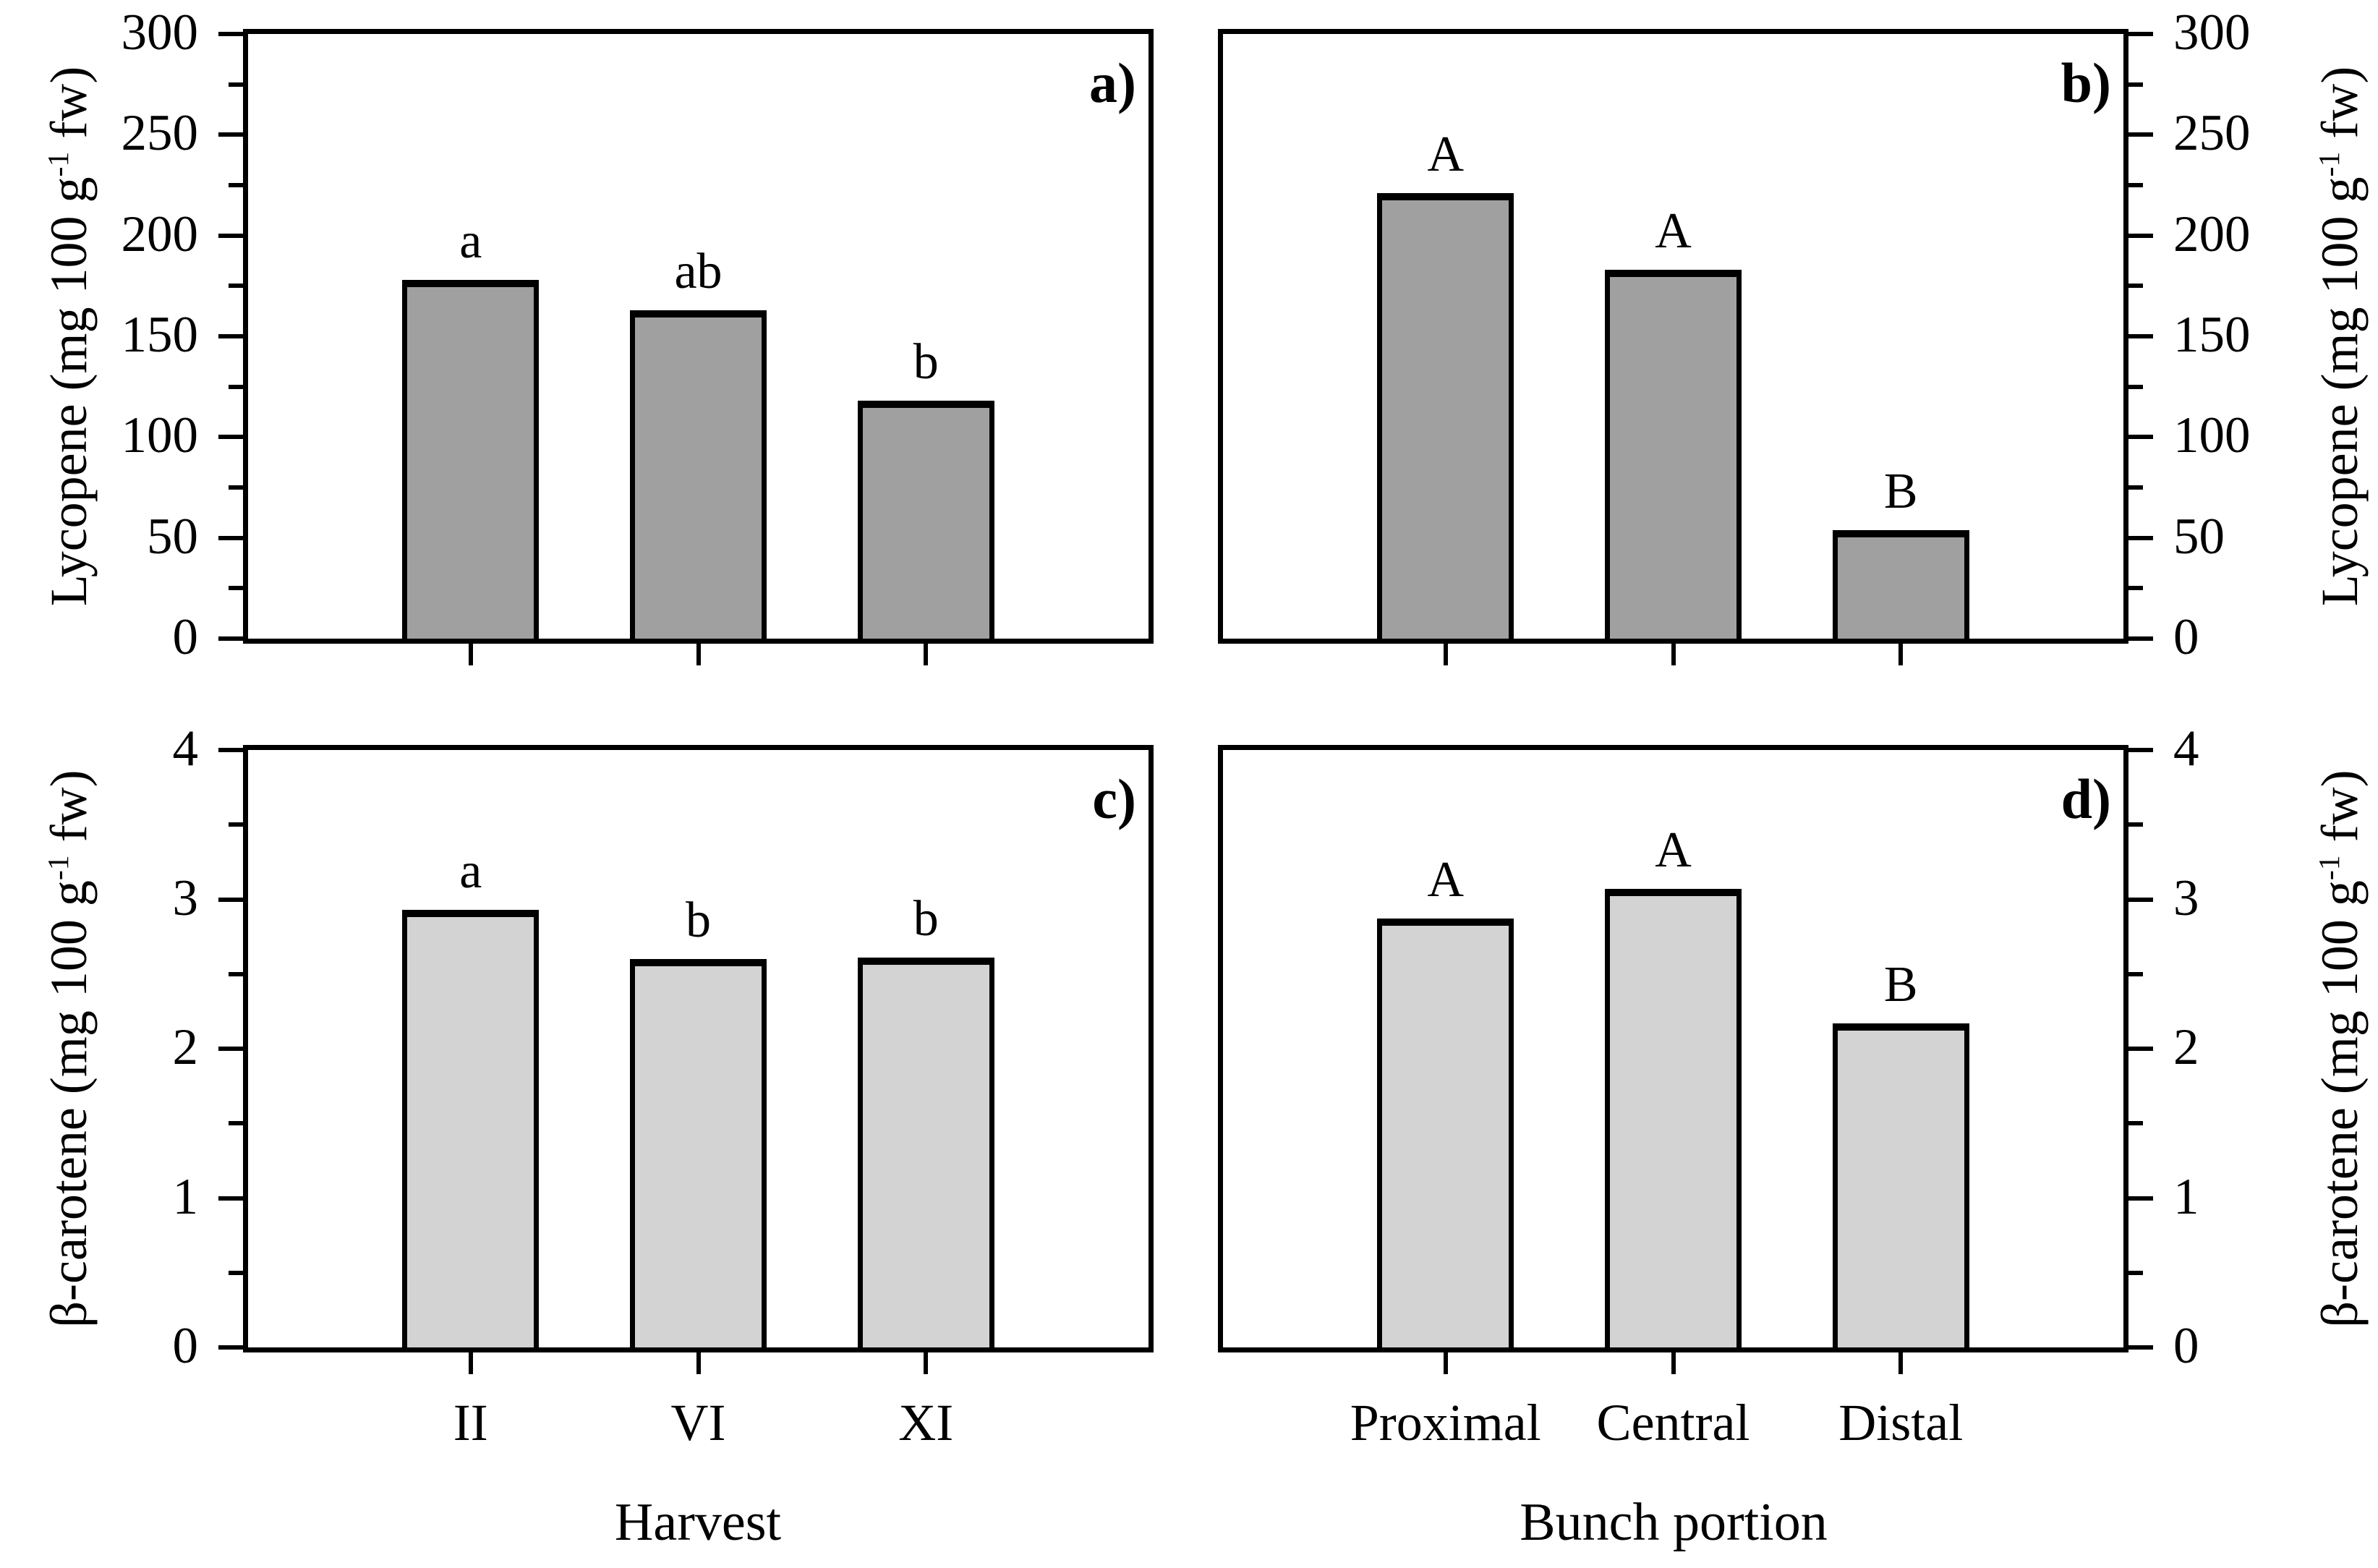 The height and width of the screenshot is (1568, 2378). I want to click on panel-letter-a: a), so click(1113, 82).